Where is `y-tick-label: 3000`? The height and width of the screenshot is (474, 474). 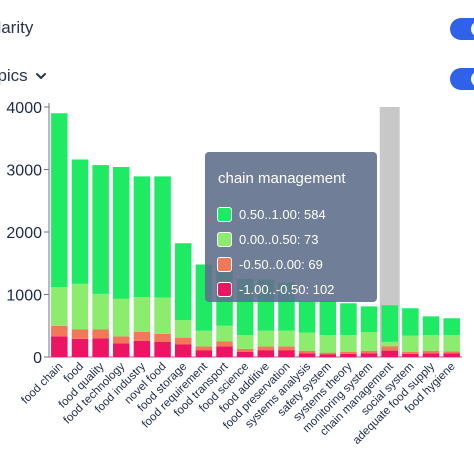
y-tick-label: 3000 is located at coordinates (24, 171).